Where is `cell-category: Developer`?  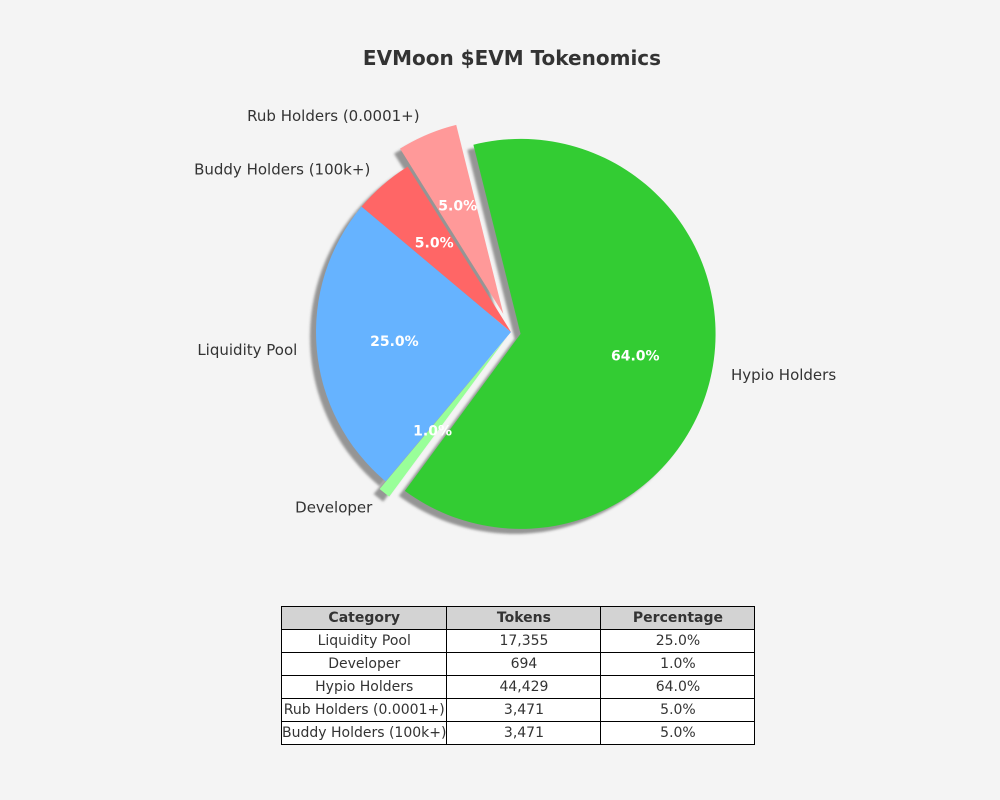
cell-category: Developer is located at coordinates (364, 664).